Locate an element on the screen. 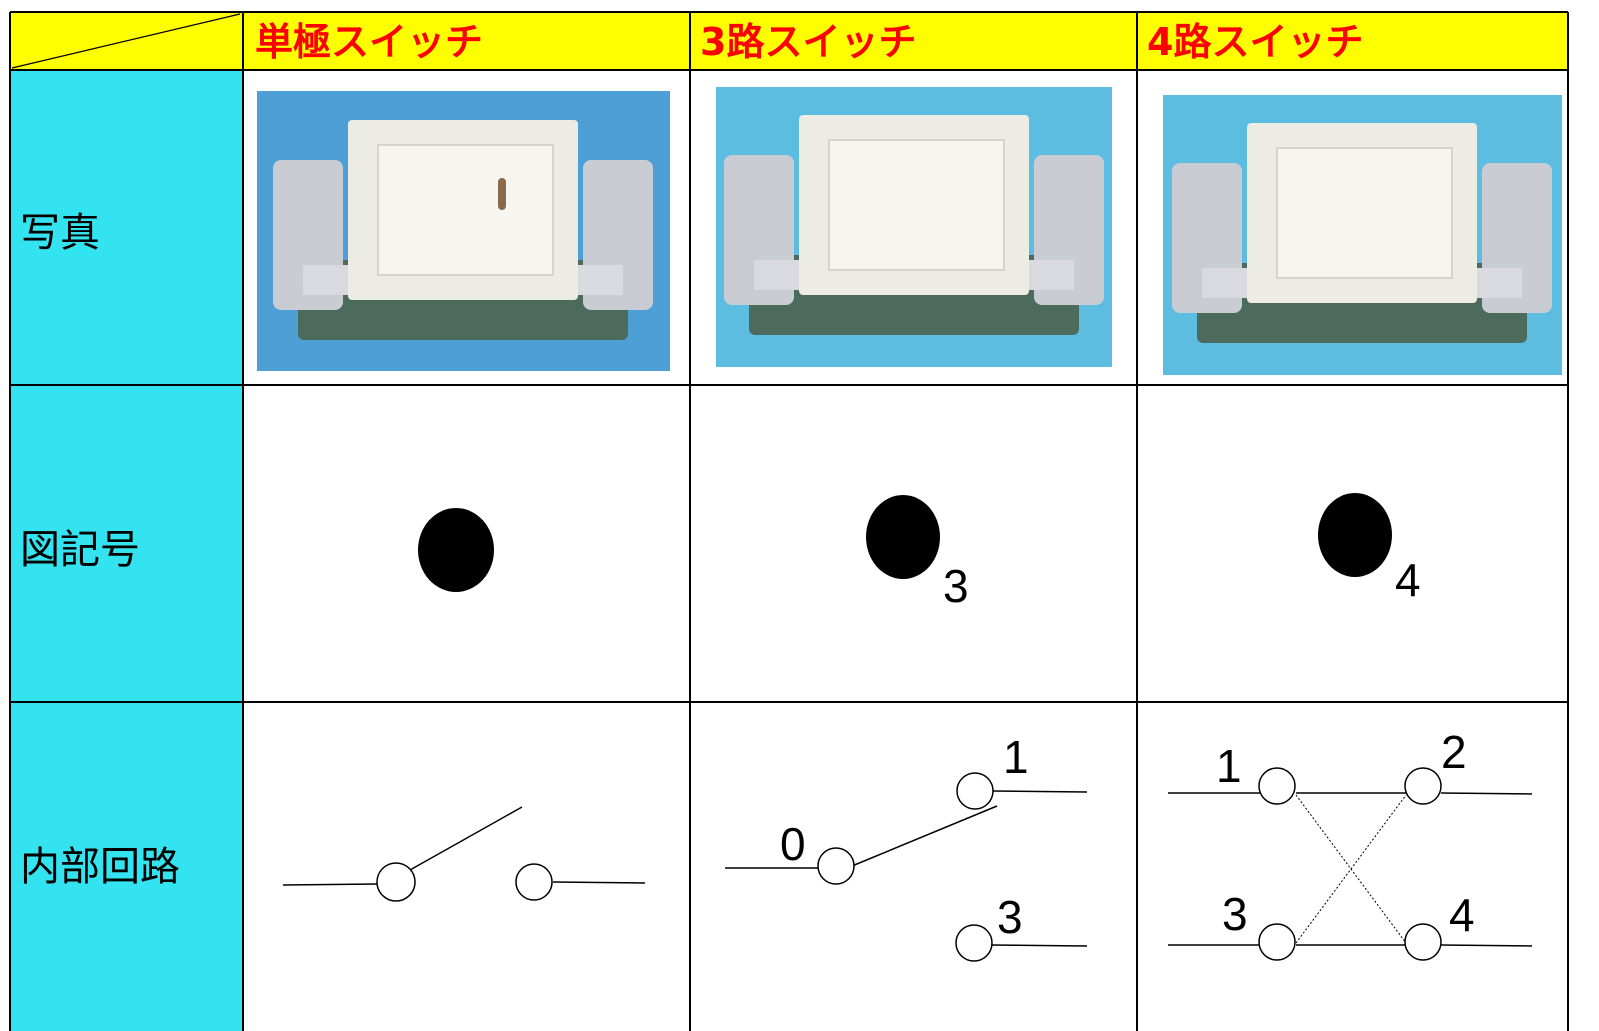  symbol-subscript: 4 is located at coordinates (1408, 580).